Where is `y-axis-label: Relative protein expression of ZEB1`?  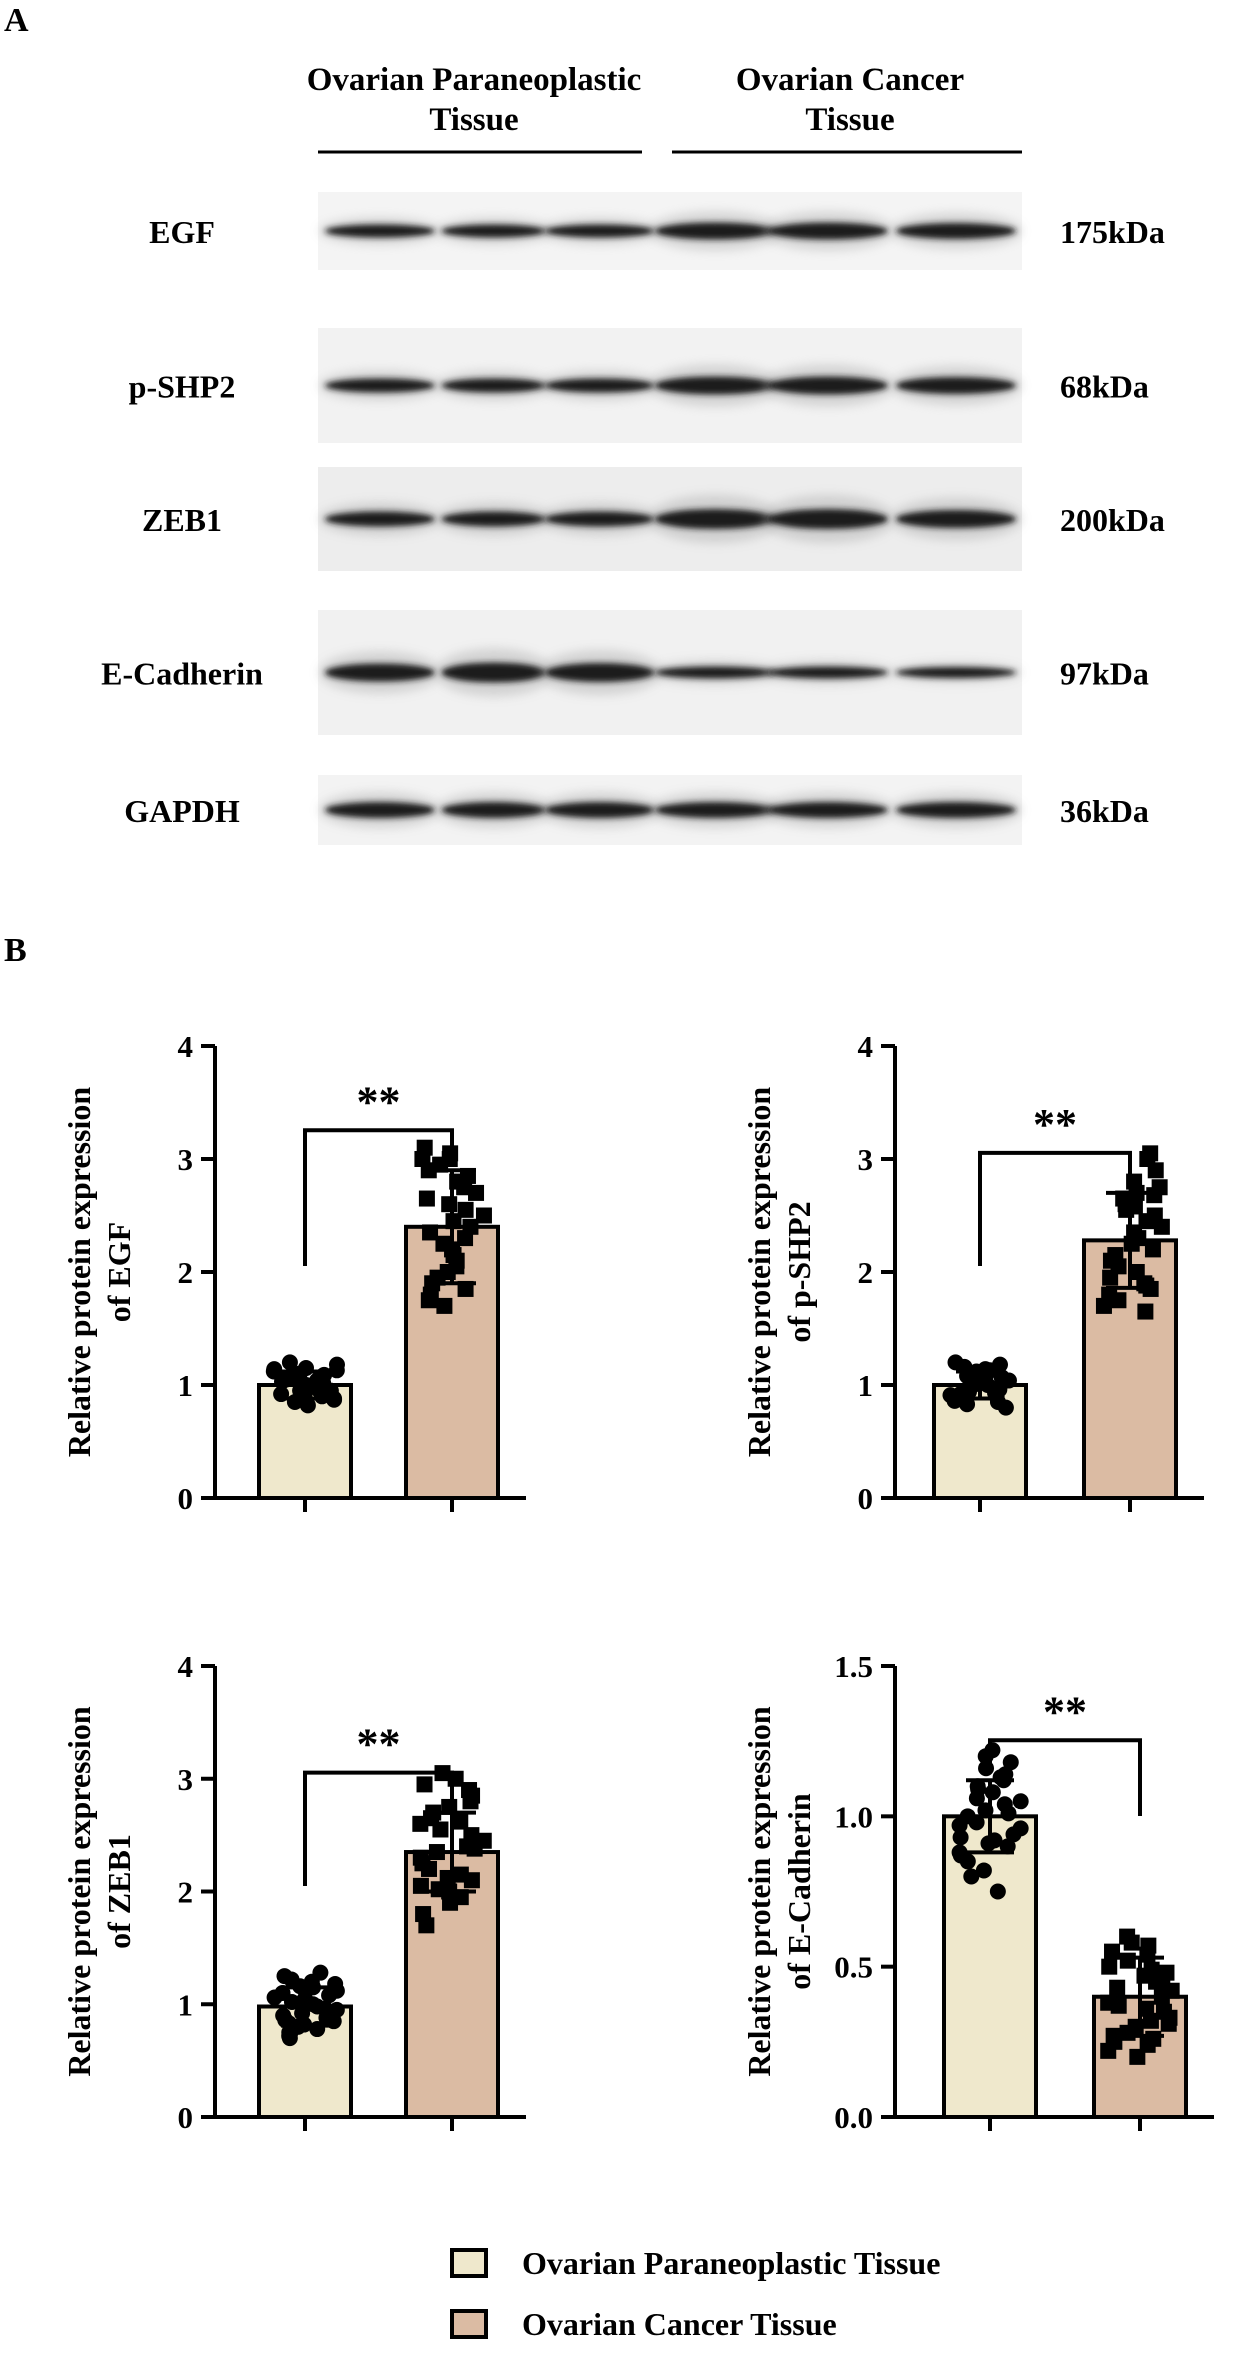
y-axis-label: Relative protein expression of ZEB1 is located at coordinates (99, 1891).